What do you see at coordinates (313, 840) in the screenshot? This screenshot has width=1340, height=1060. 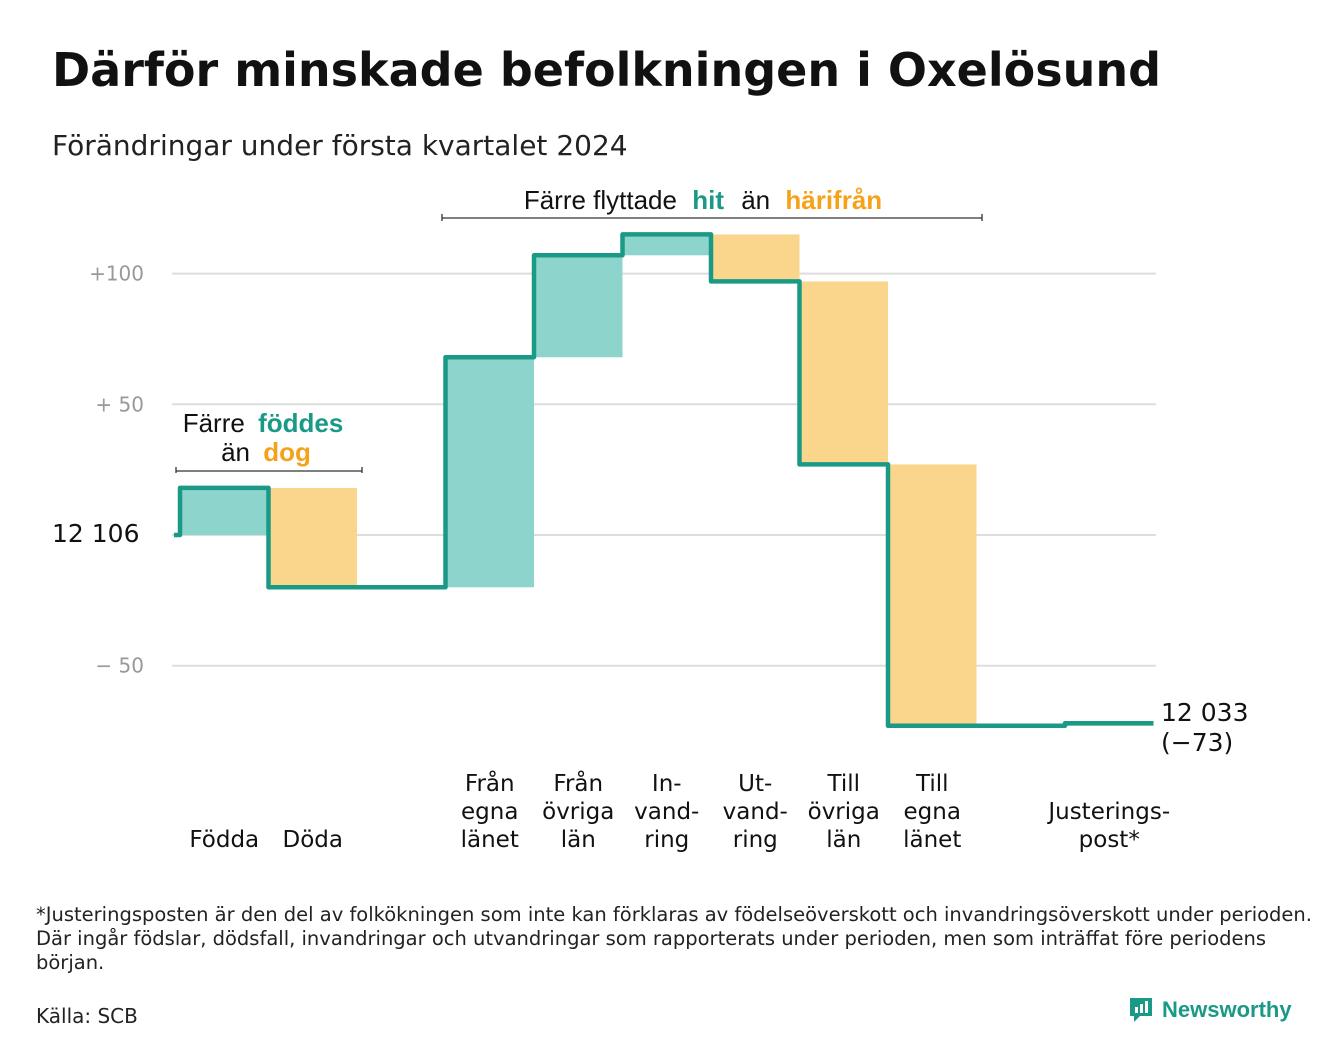 I see `category-label-1-0: Döda` at bounding box center [313, 840].